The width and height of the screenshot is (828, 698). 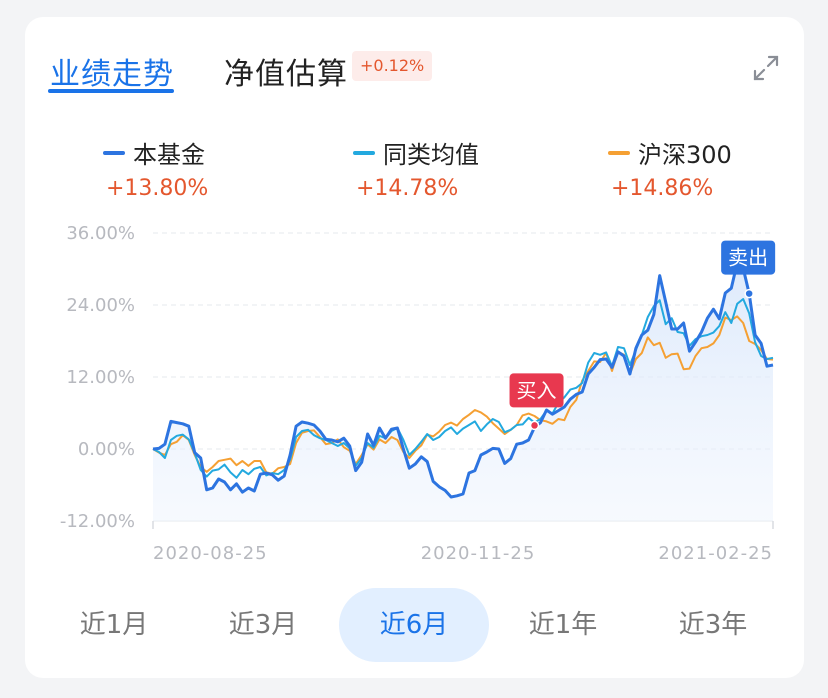 I want to click on buy-flag-label: 买入, so click(x=537, y=390).